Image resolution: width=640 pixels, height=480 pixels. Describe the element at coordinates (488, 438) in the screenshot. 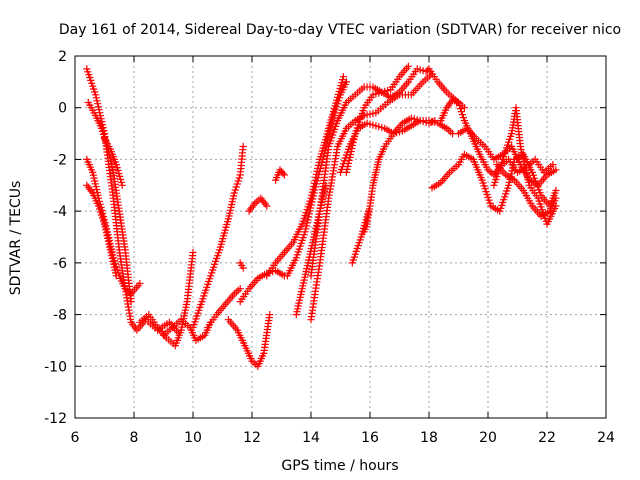

I see `x-tick-label: 20` at that location.